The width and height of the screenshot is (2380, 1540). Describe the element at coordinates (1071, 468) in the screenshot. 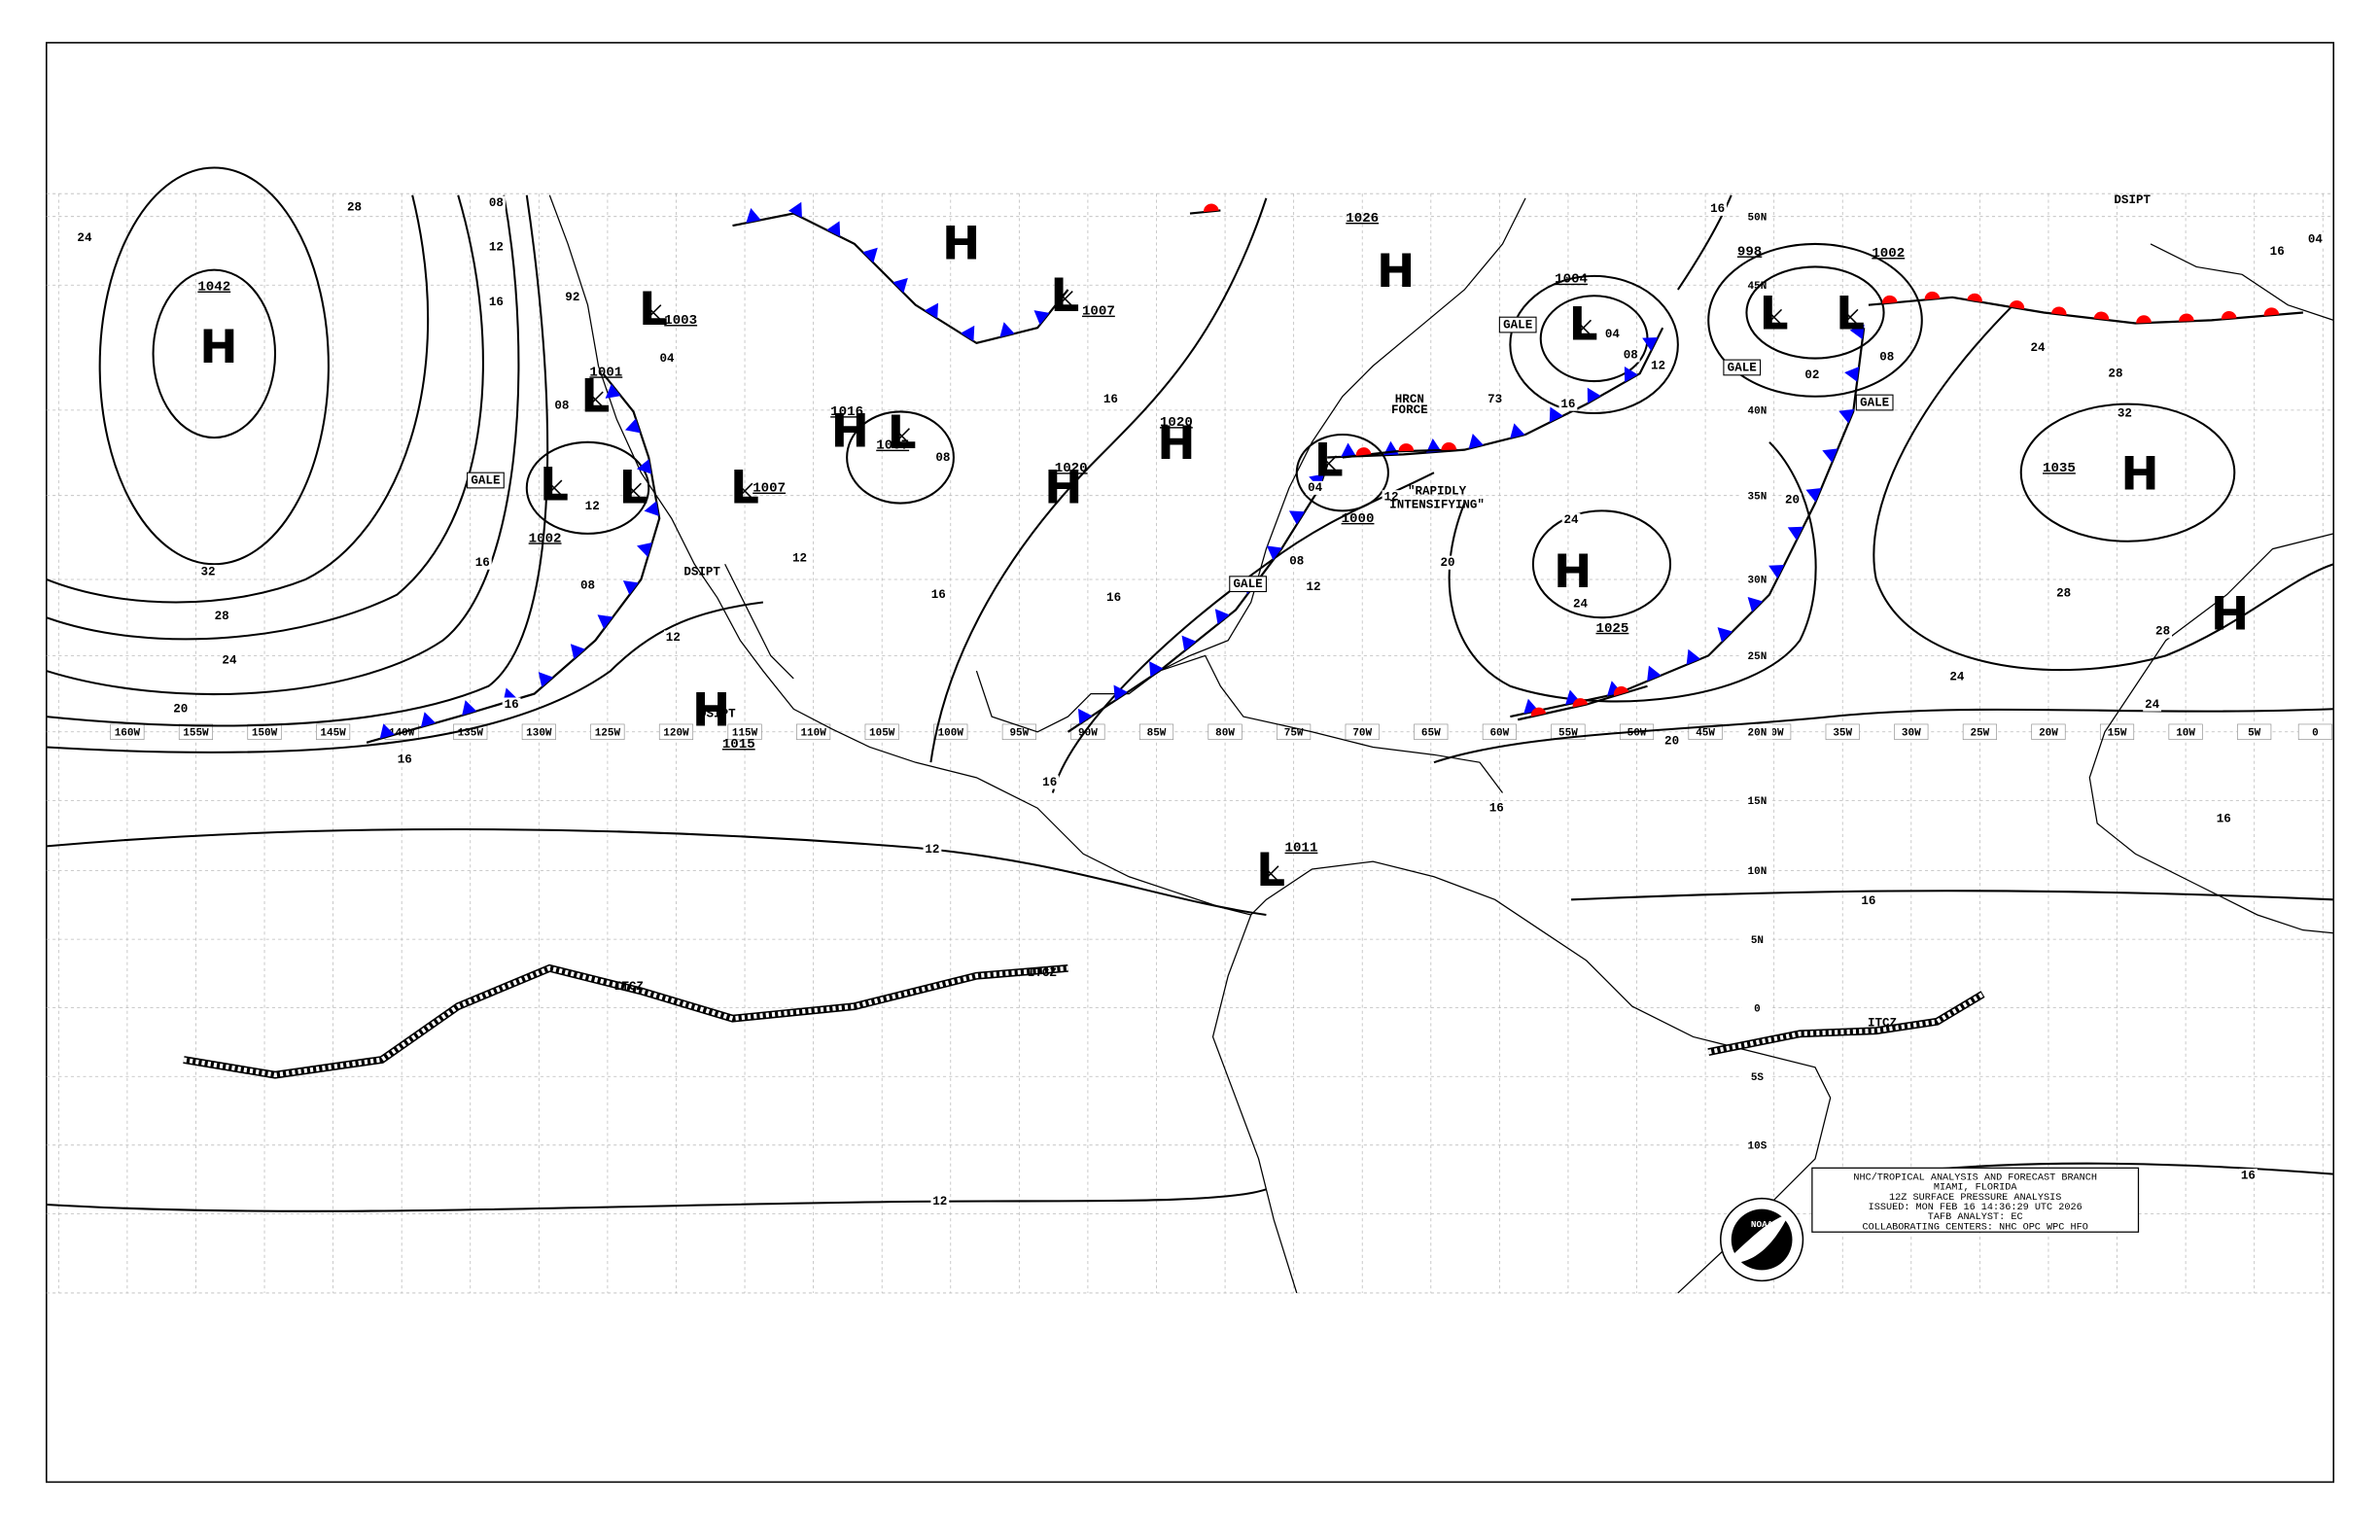

I see `pressure-center-value: 1020` at that location.